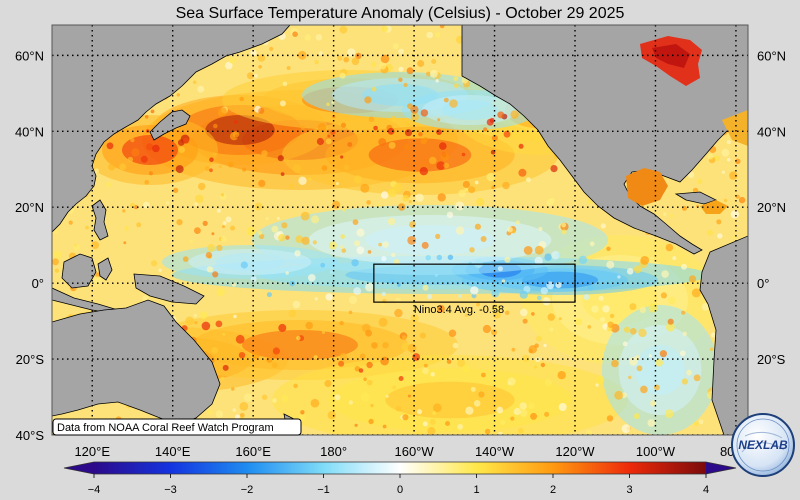  I want to click on land-australia, so click(136, 362).